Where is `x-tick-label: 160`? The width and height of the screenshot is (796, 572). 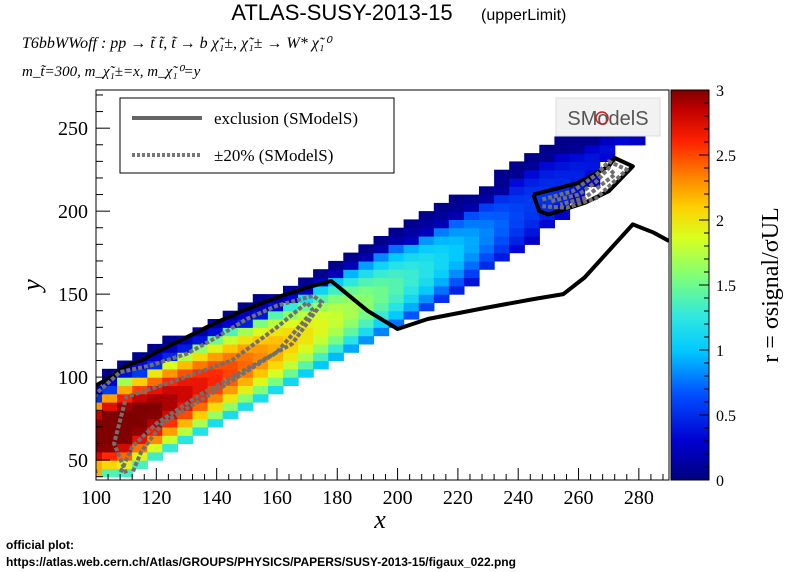
x-tick-label: 160 is located at coordinates (277, 498).